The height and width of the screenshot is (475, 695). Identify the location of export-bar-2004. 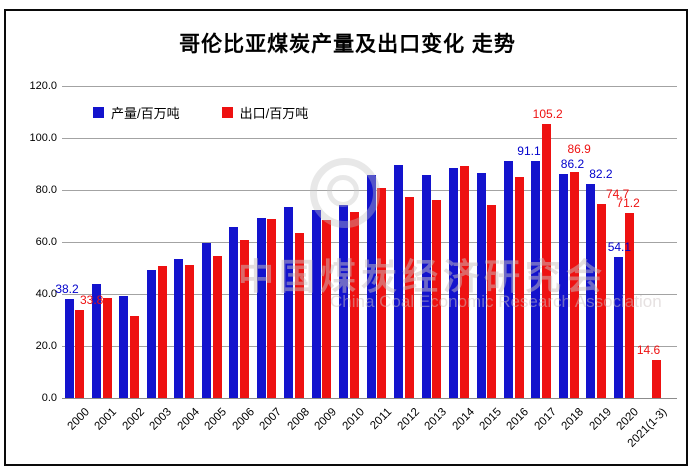
(190, 331).